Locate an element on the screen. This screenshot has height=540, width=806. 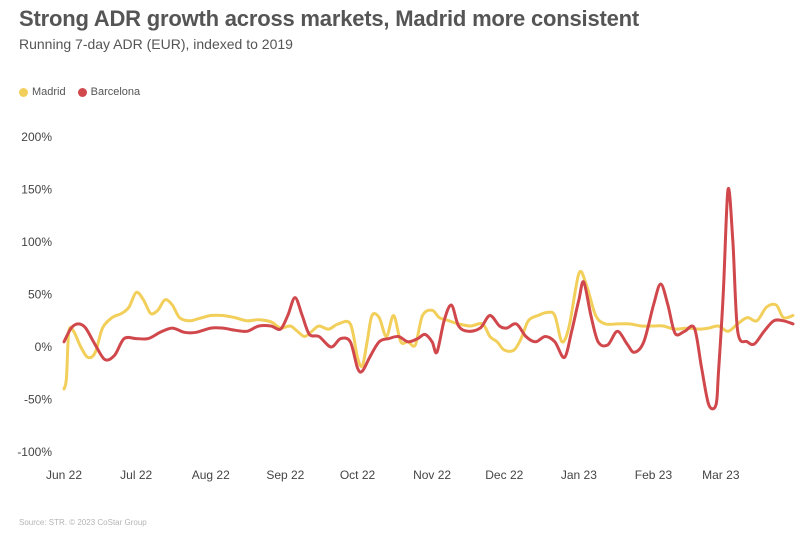
legend-marker-barcelona is located at coordinates (82, 92).